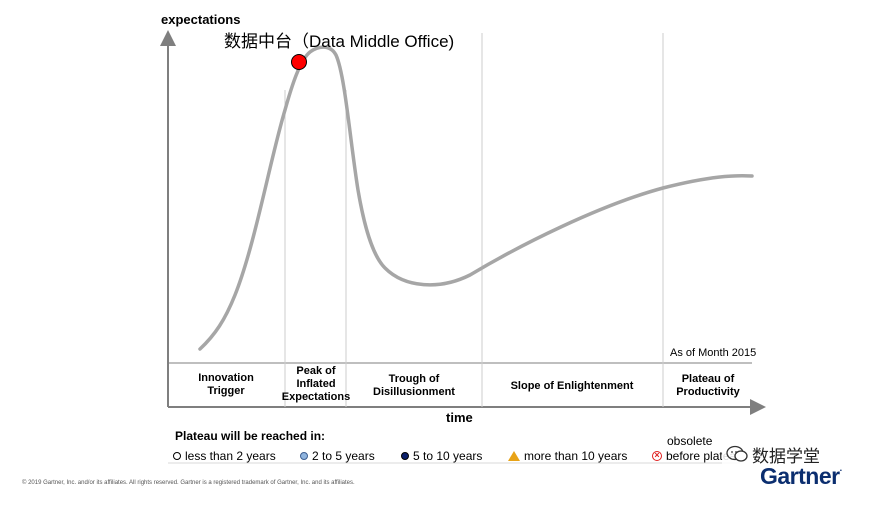 This screenshot has height=509, width=873. I want to click on legend-item-5-to-10-years: 5 to 10 years, so click(441, 456).